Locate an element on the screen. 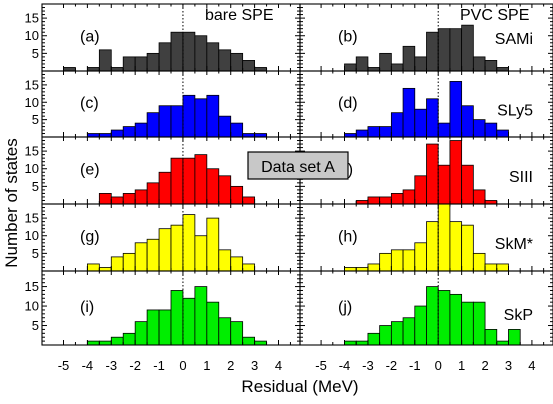  panel-h: (h) SkM* is located at coordinates (426, 237).